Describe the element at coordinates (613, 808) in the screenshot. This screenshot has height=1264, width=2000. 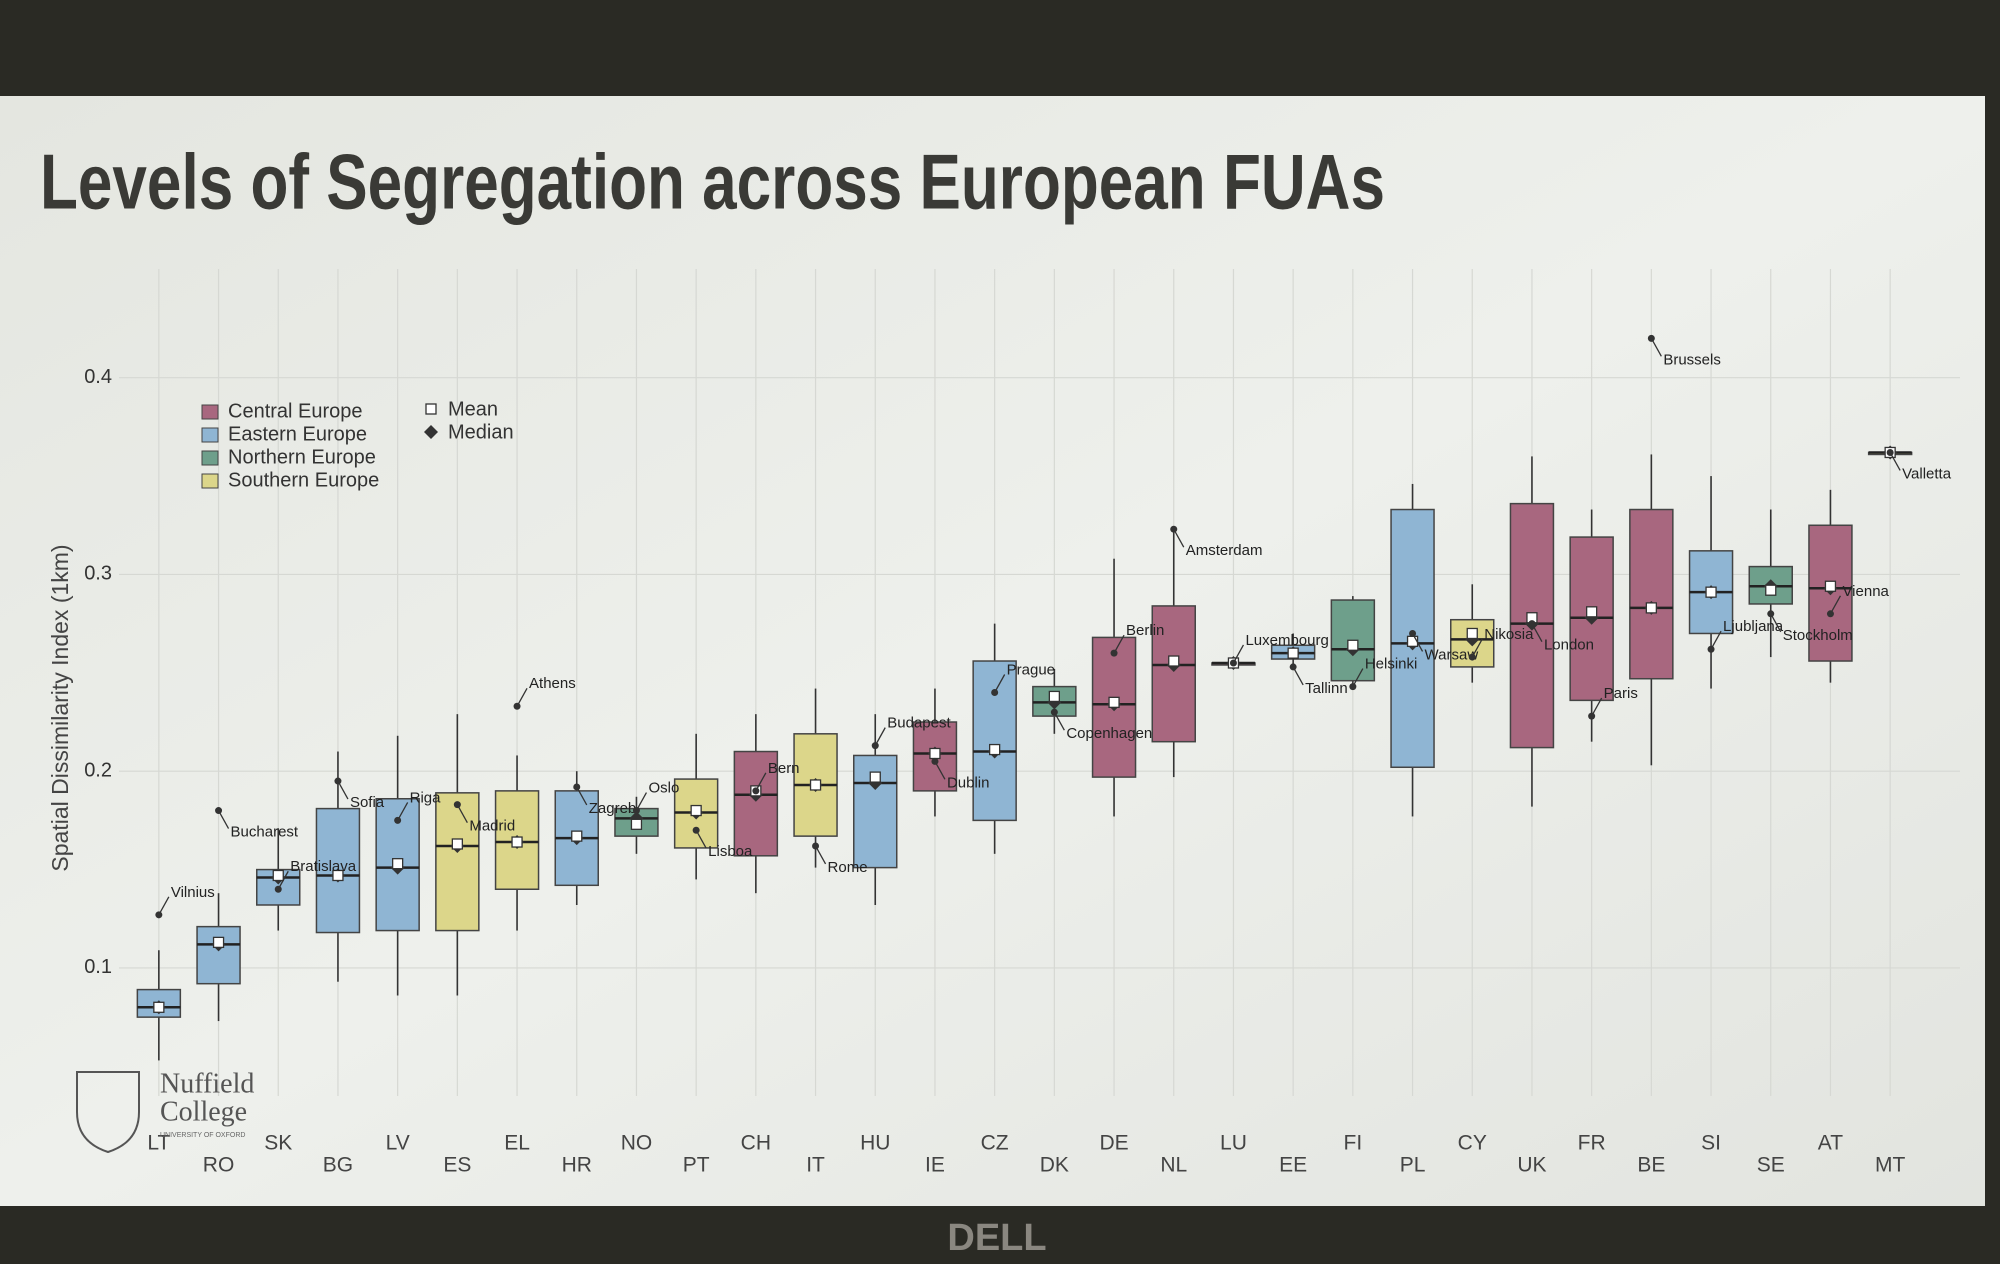
I see `capital-label: Zagreb` at that location.